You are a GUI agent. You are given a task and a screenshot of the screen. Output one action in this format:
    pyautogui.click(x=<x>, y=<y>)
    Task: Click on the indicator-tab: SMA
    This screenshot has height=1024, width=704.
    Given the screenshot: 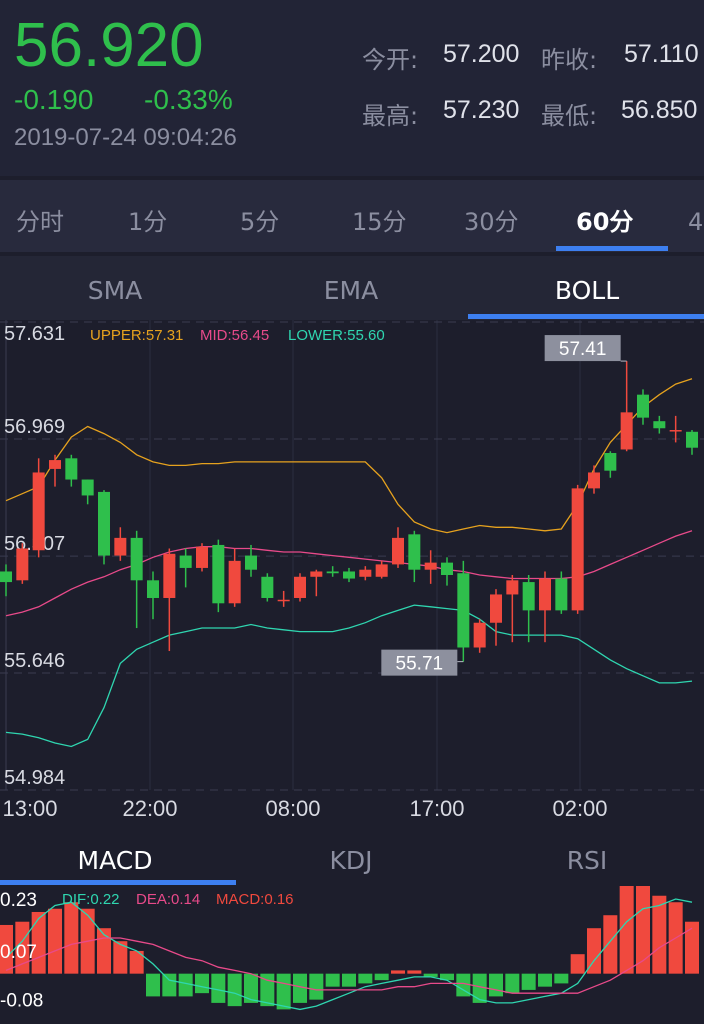 What is the action you would take?
    pyautogui.click(x=115, y=290)
    